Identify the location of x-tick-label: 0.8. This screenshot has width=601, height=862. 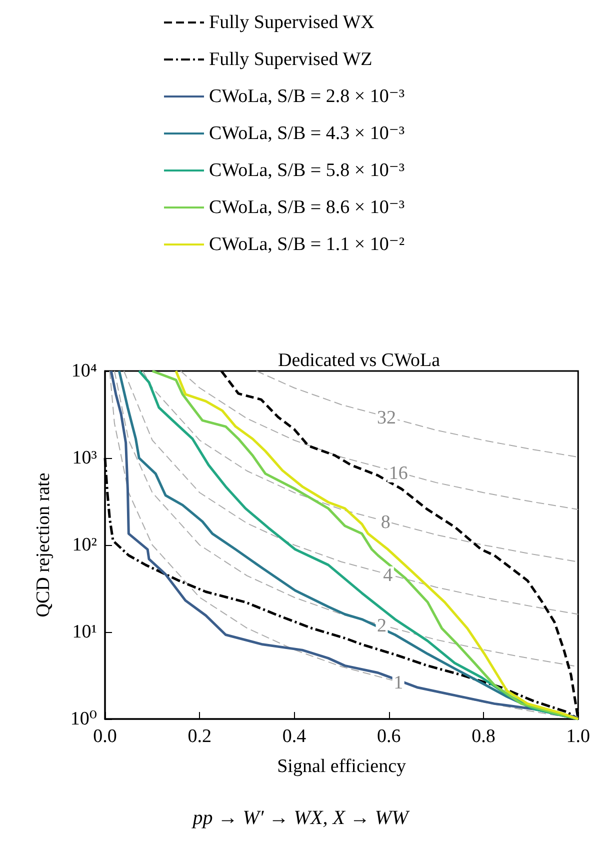
(484, 736).